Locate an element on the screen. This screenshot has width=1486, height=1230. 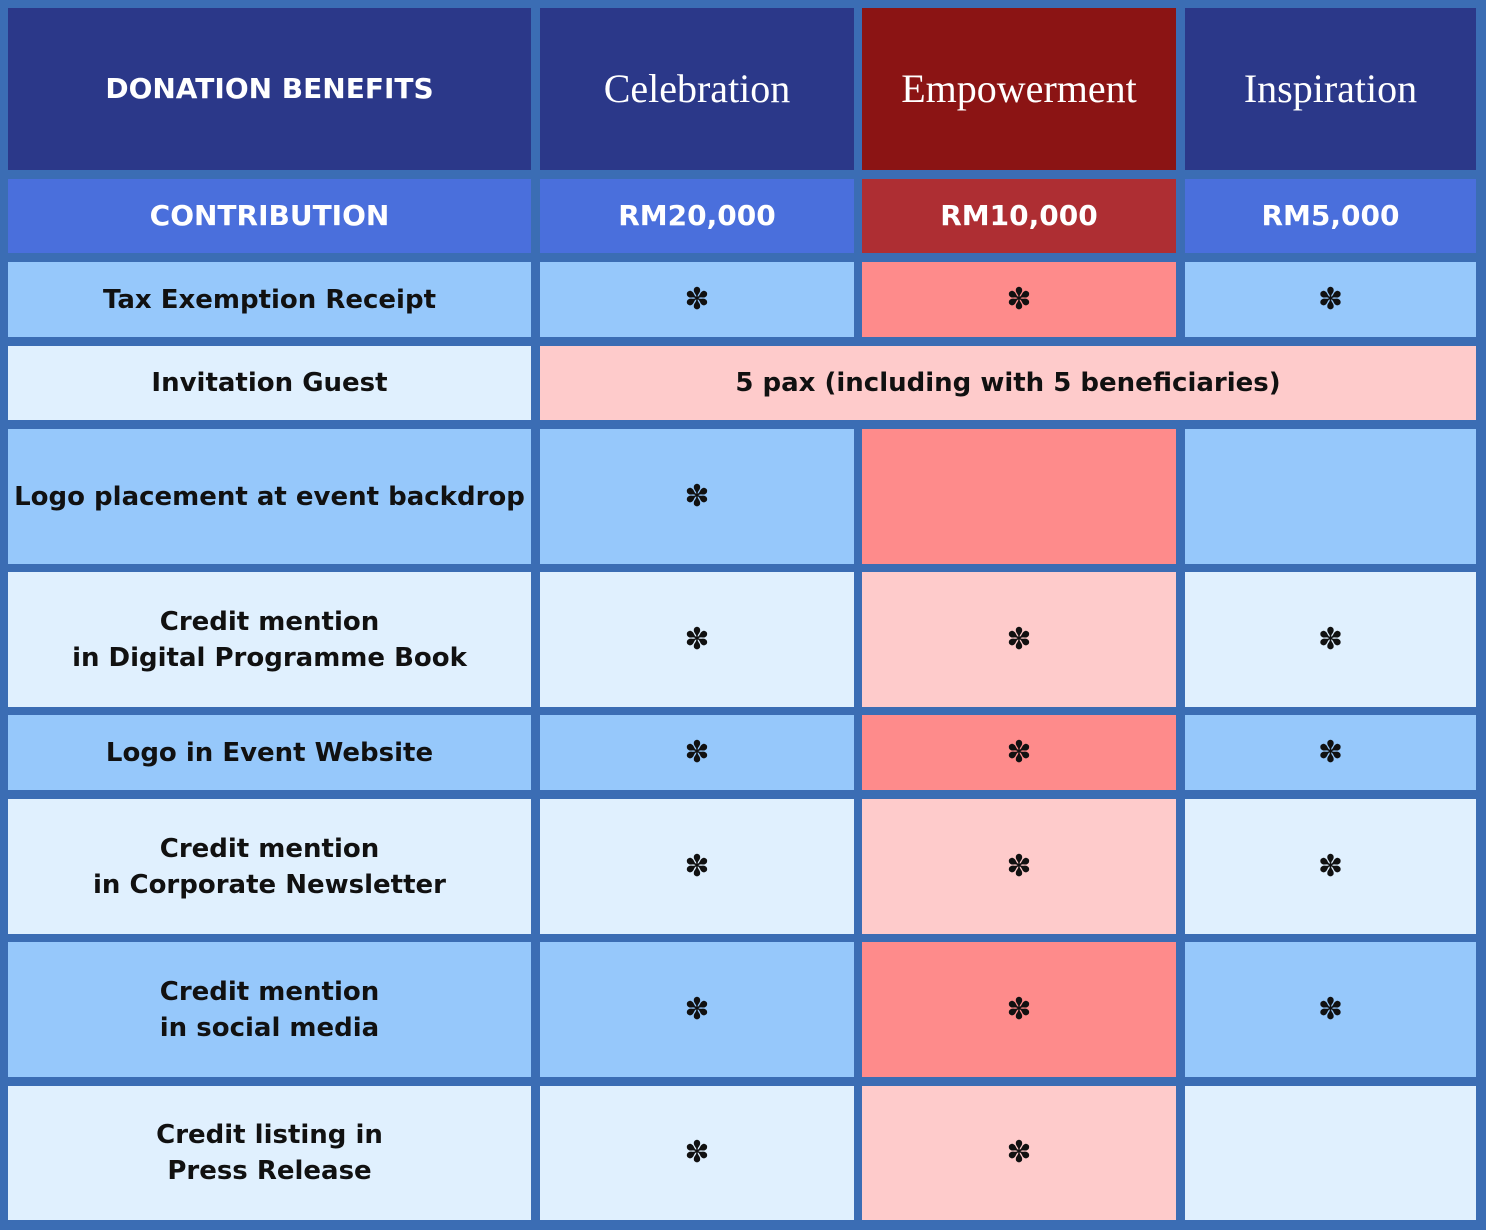
header-title: DONATION BENEFITS is located at coordinates (269, 89).